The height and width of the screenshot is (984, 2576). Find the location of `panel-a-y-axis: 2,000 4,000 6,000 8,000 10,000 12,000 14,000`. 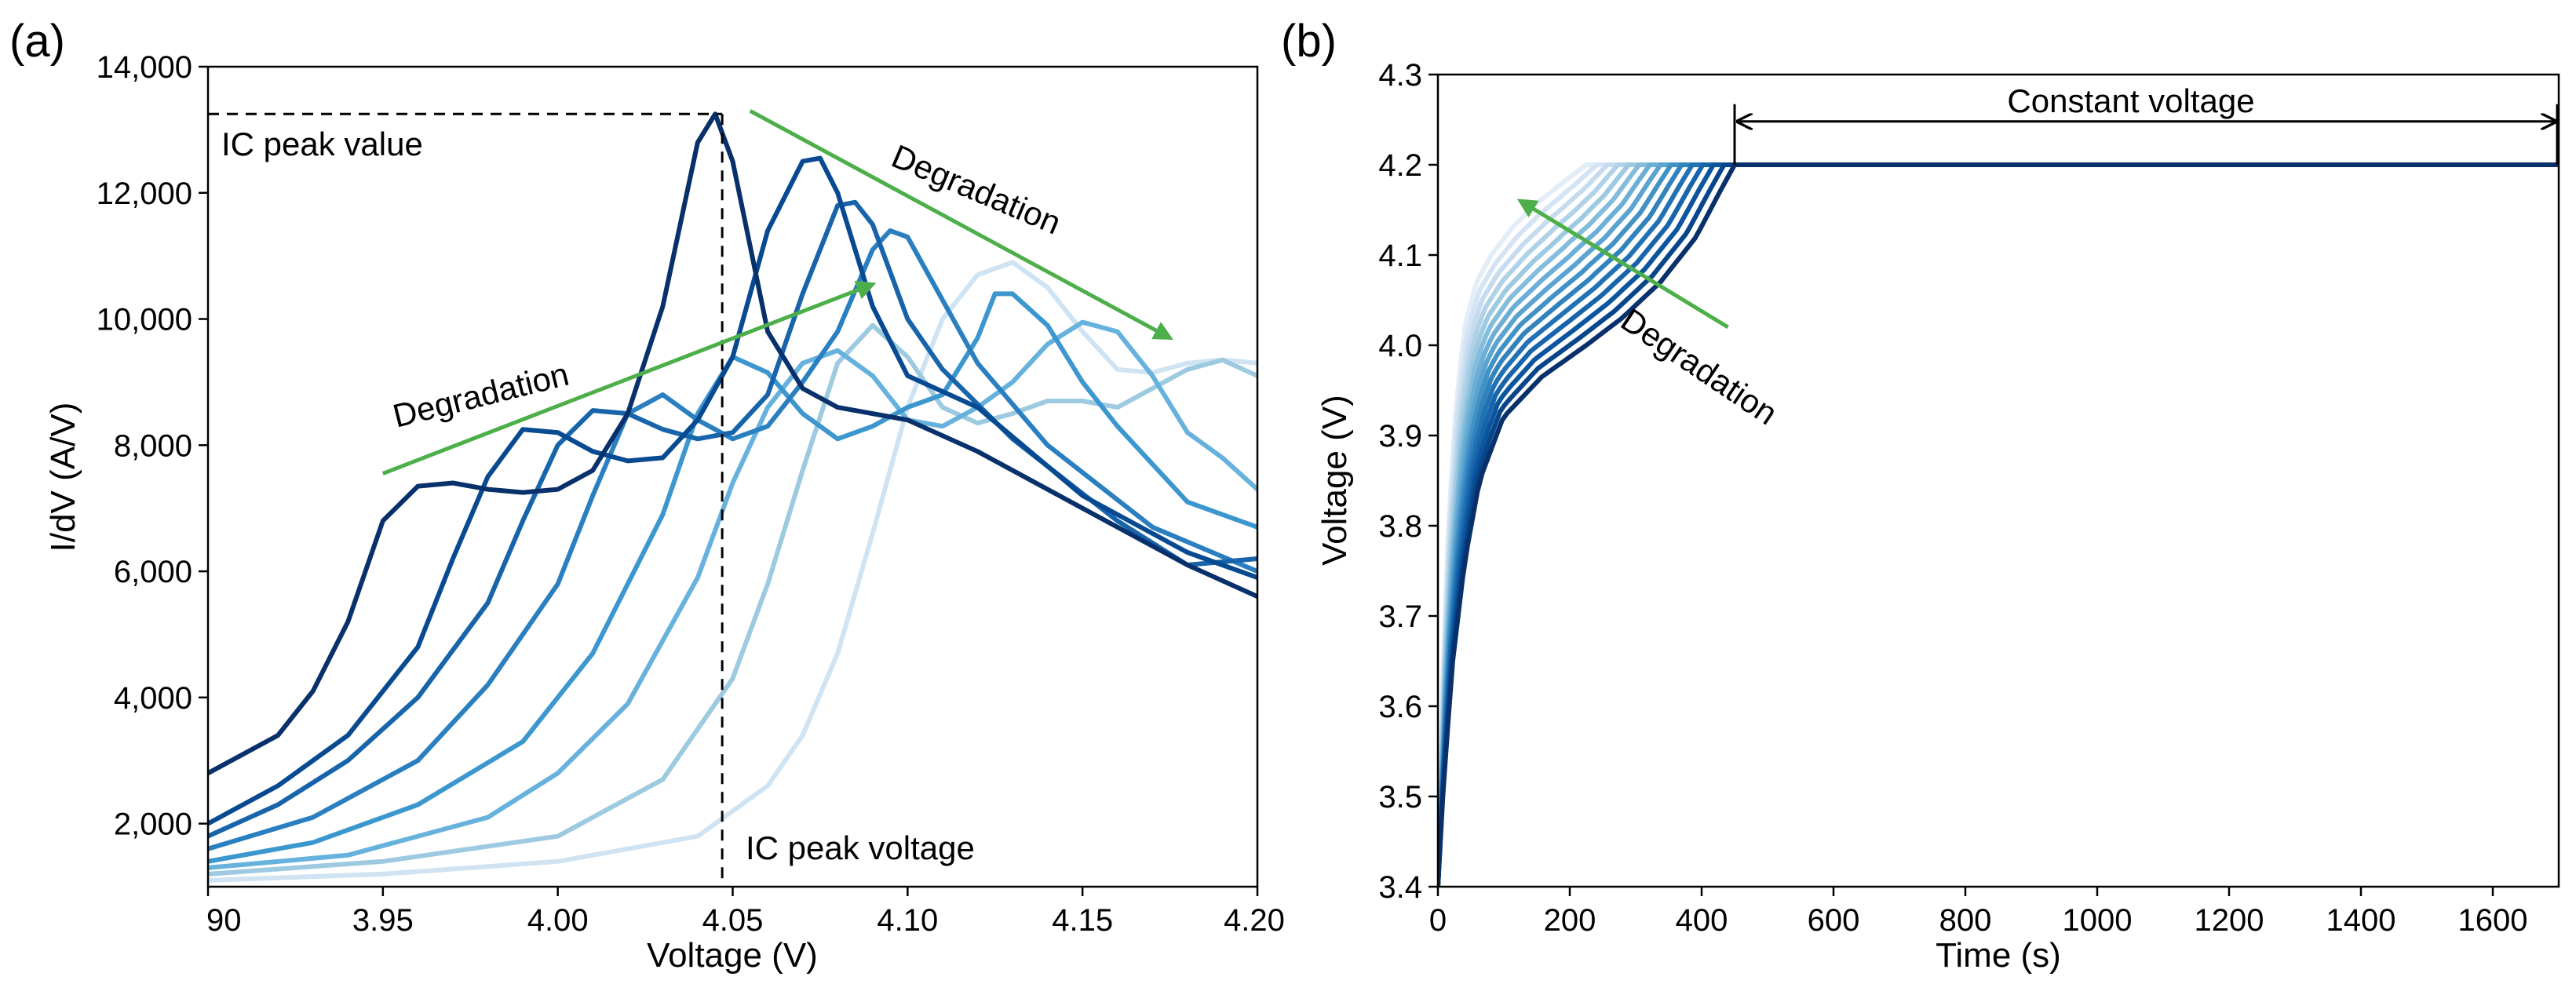

panel-a-y-axis: 2,000 4,000 6,000 8,000 10,000 12,000 14,000 is located at coordinates (152, 446).